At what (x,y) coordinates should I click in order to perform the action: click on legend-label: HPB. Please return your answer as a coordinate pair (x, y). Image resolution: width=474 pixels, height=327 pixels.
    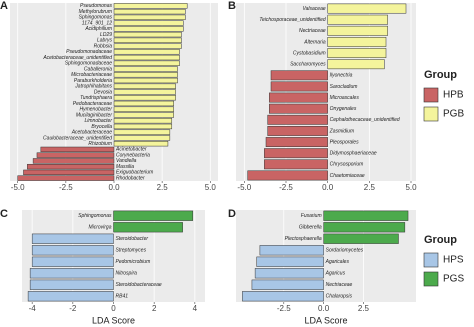
    Looking at the image, I should click on (453, 95).